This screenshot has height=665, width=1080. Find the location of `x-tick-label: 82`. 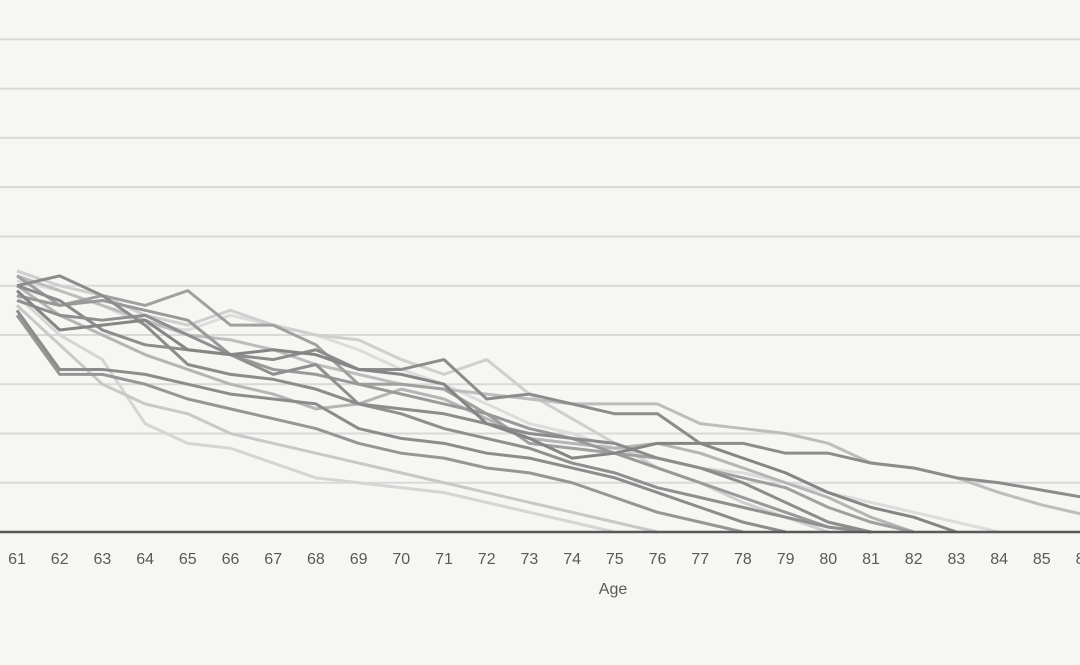

x-tick-label: 82 is located at coordinates (914, 559).